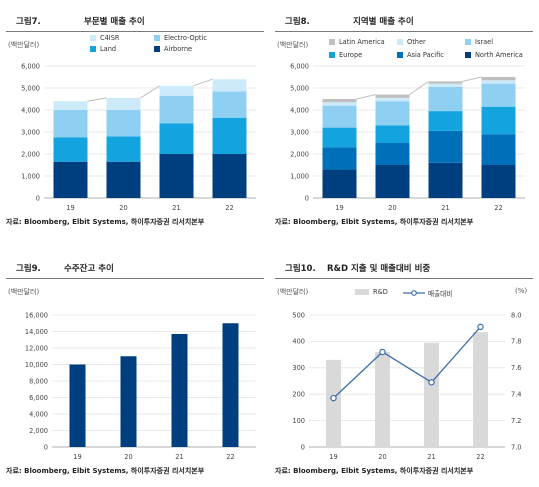 The image size is (539, 487). I want to click on y-tick-label: 16,000, so click(36, 315).